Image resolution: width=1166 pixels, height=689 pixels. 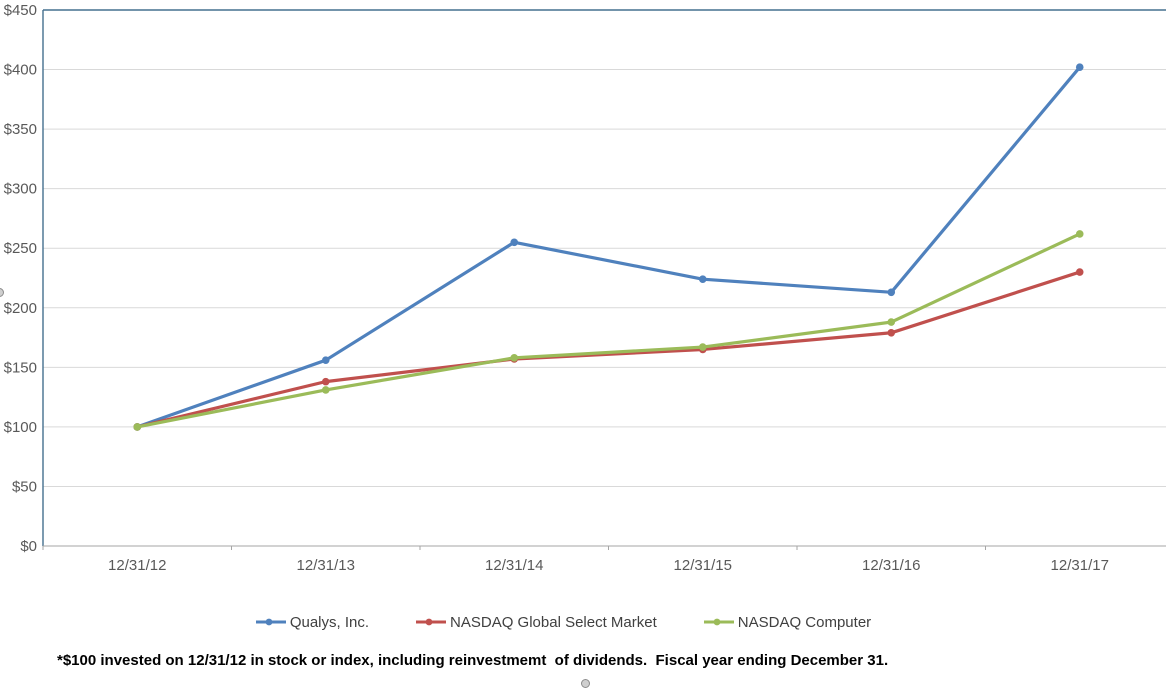 What do you see at coordinates (20, 70) in the screenshot?
I see `svg-text: $400` at bounding box center [20, 70].